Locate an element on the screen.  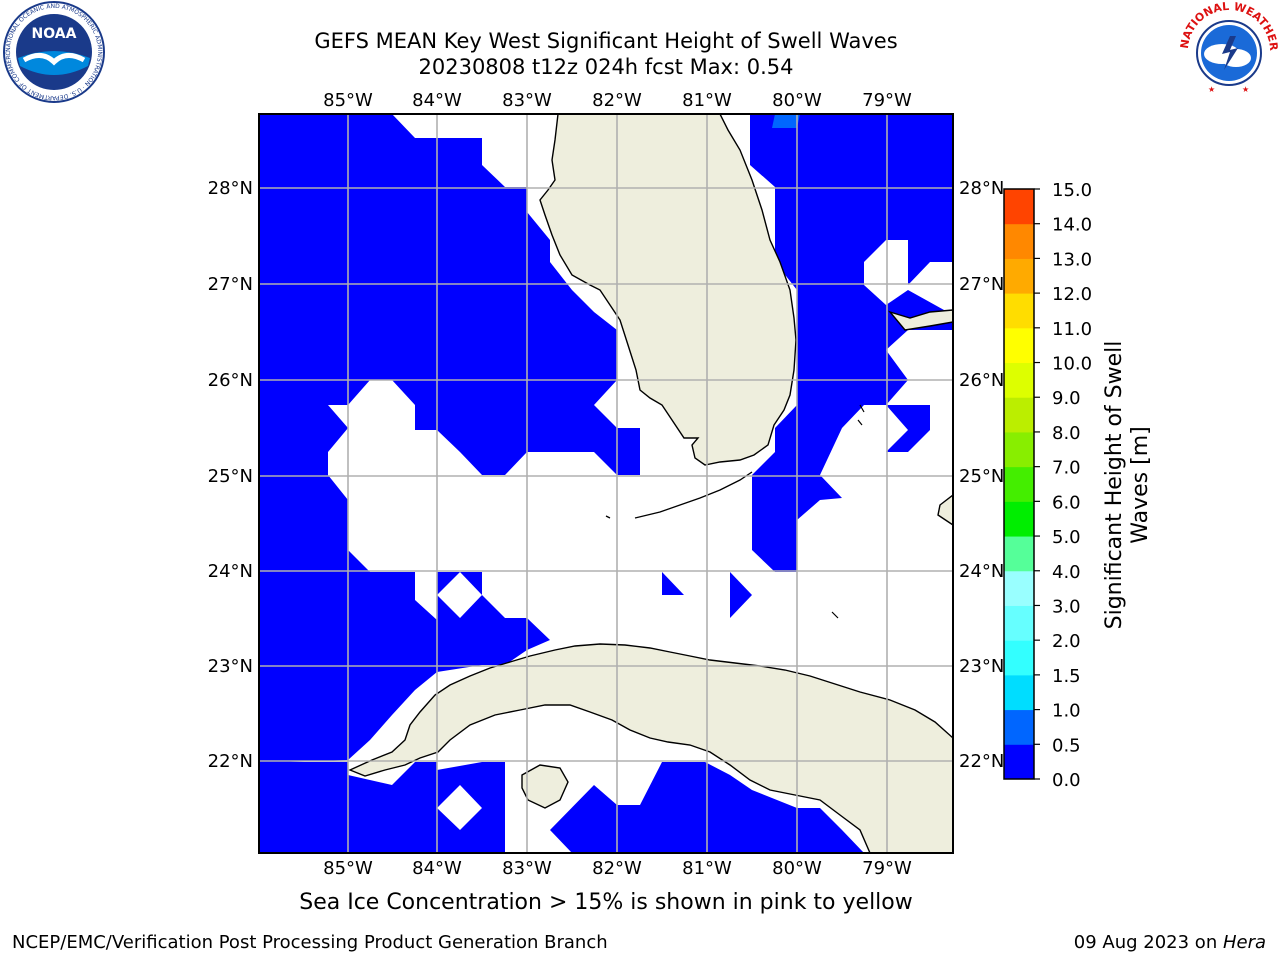
colorbar-tick-label: 0.0 is located at coordinates (1066, 780).